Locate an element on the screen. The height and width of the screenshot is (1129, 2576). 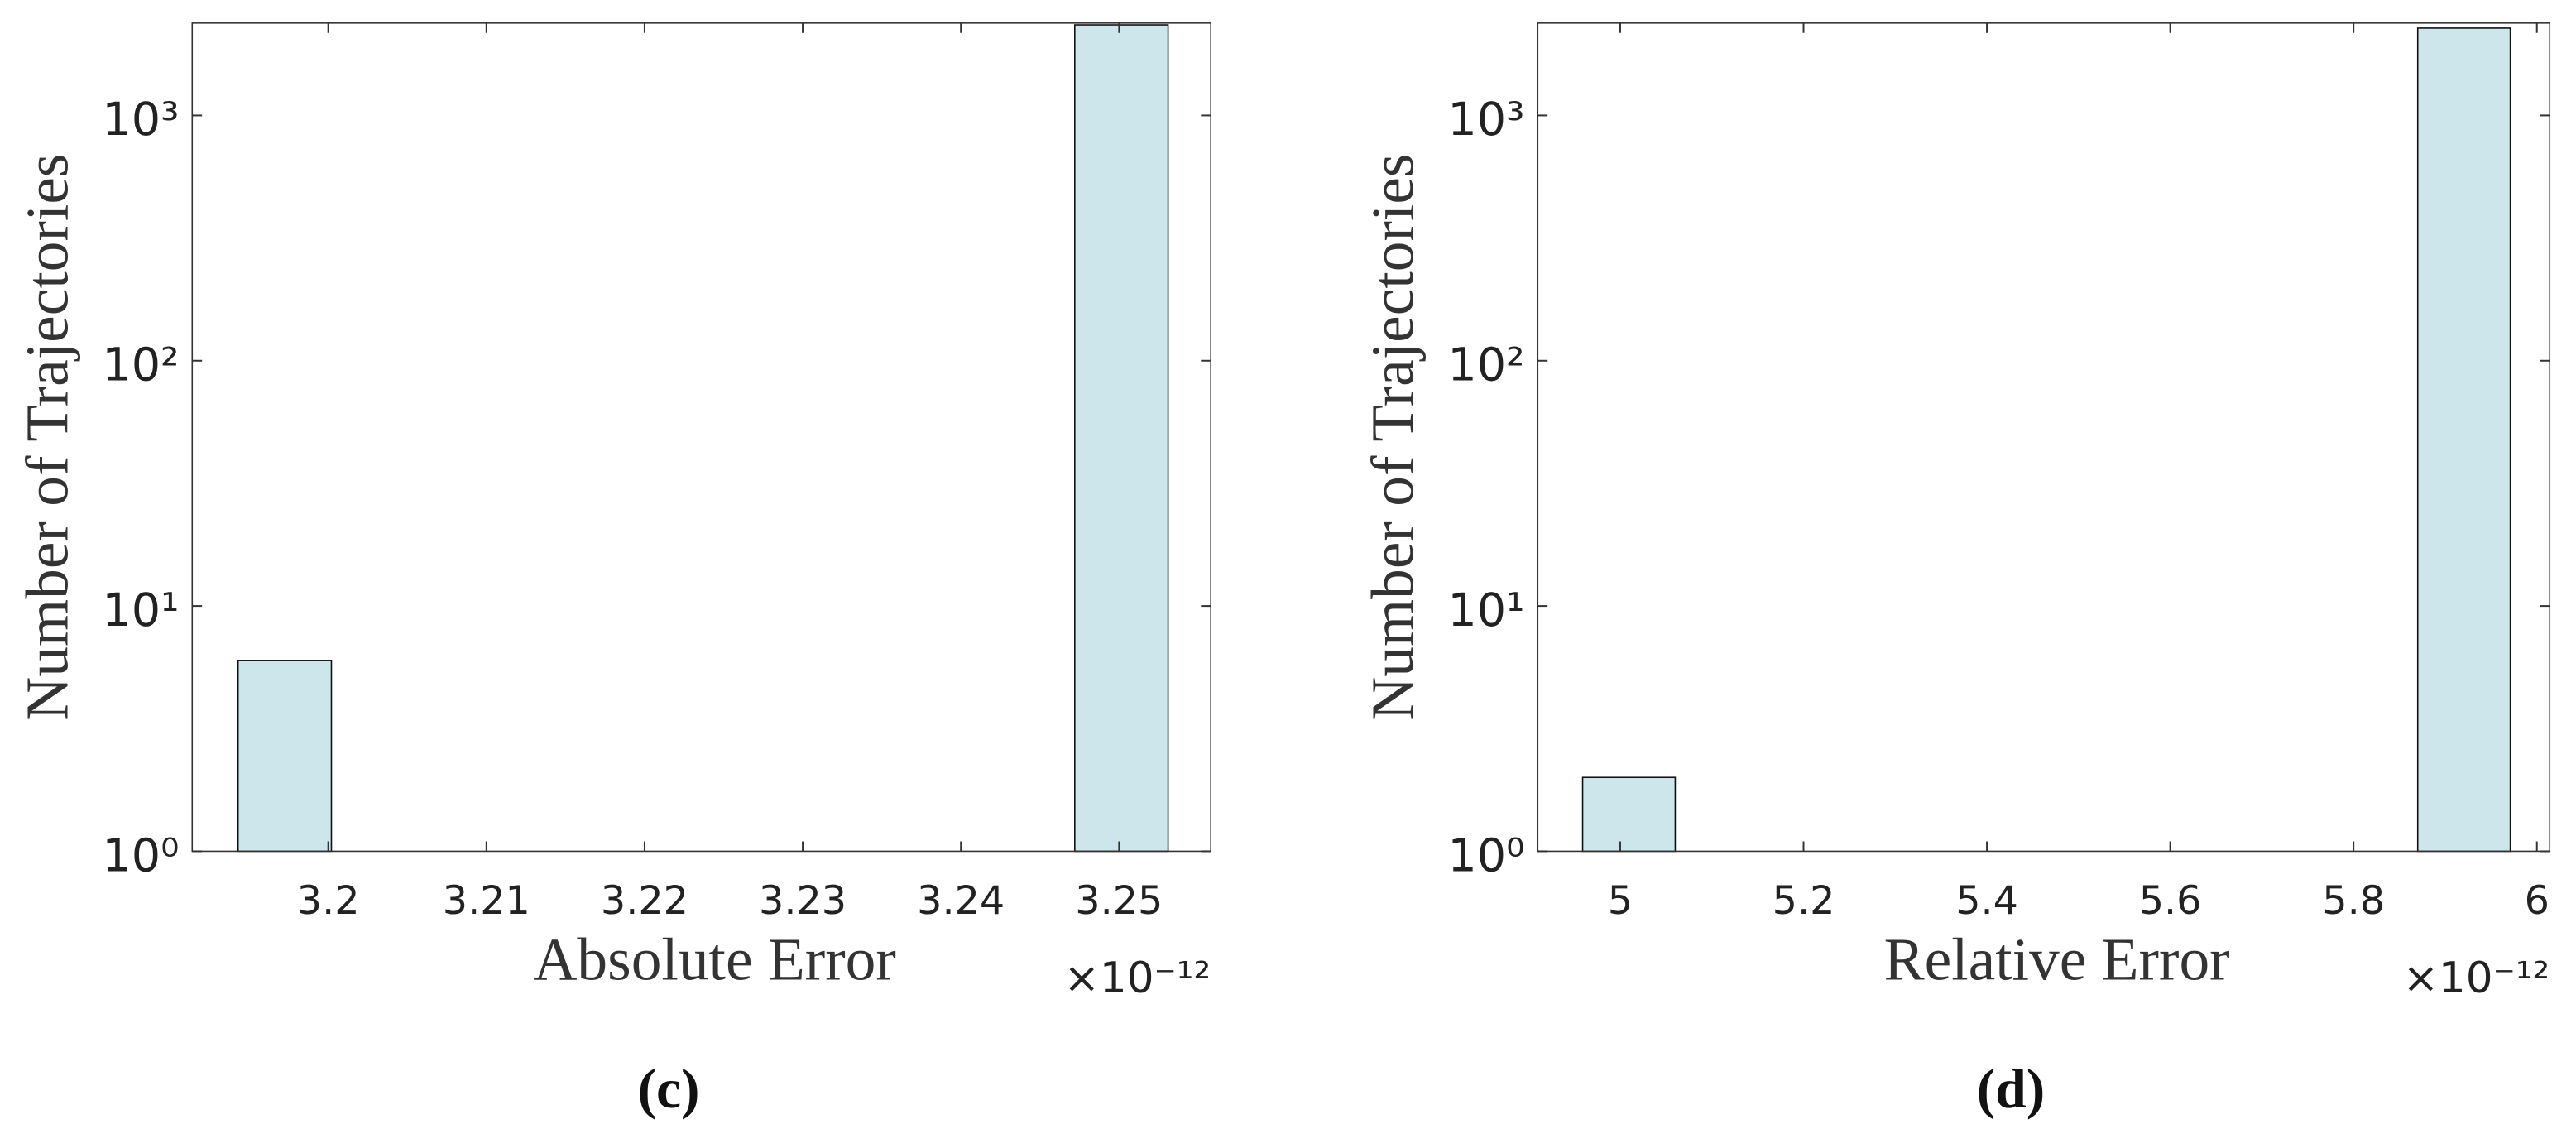
x-tick-label: 5.8 is located at coordinates (2354, 901).